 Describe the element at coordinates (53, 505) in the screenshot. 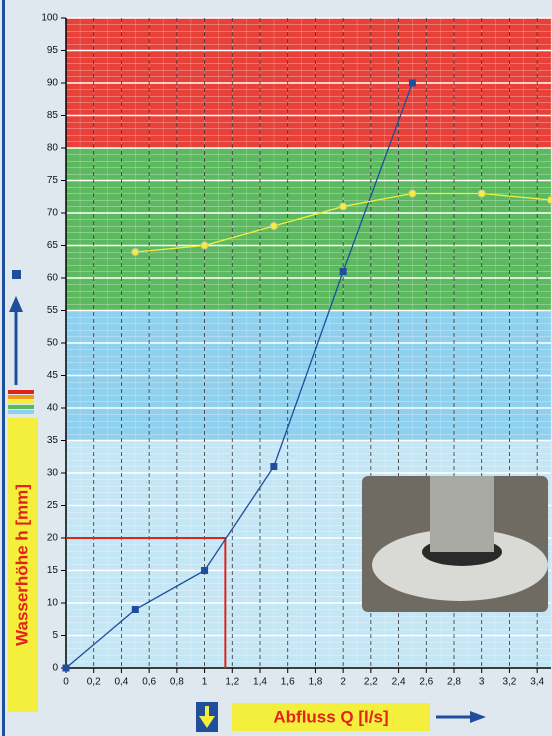

I see `y-tick-label: 25` at that location.